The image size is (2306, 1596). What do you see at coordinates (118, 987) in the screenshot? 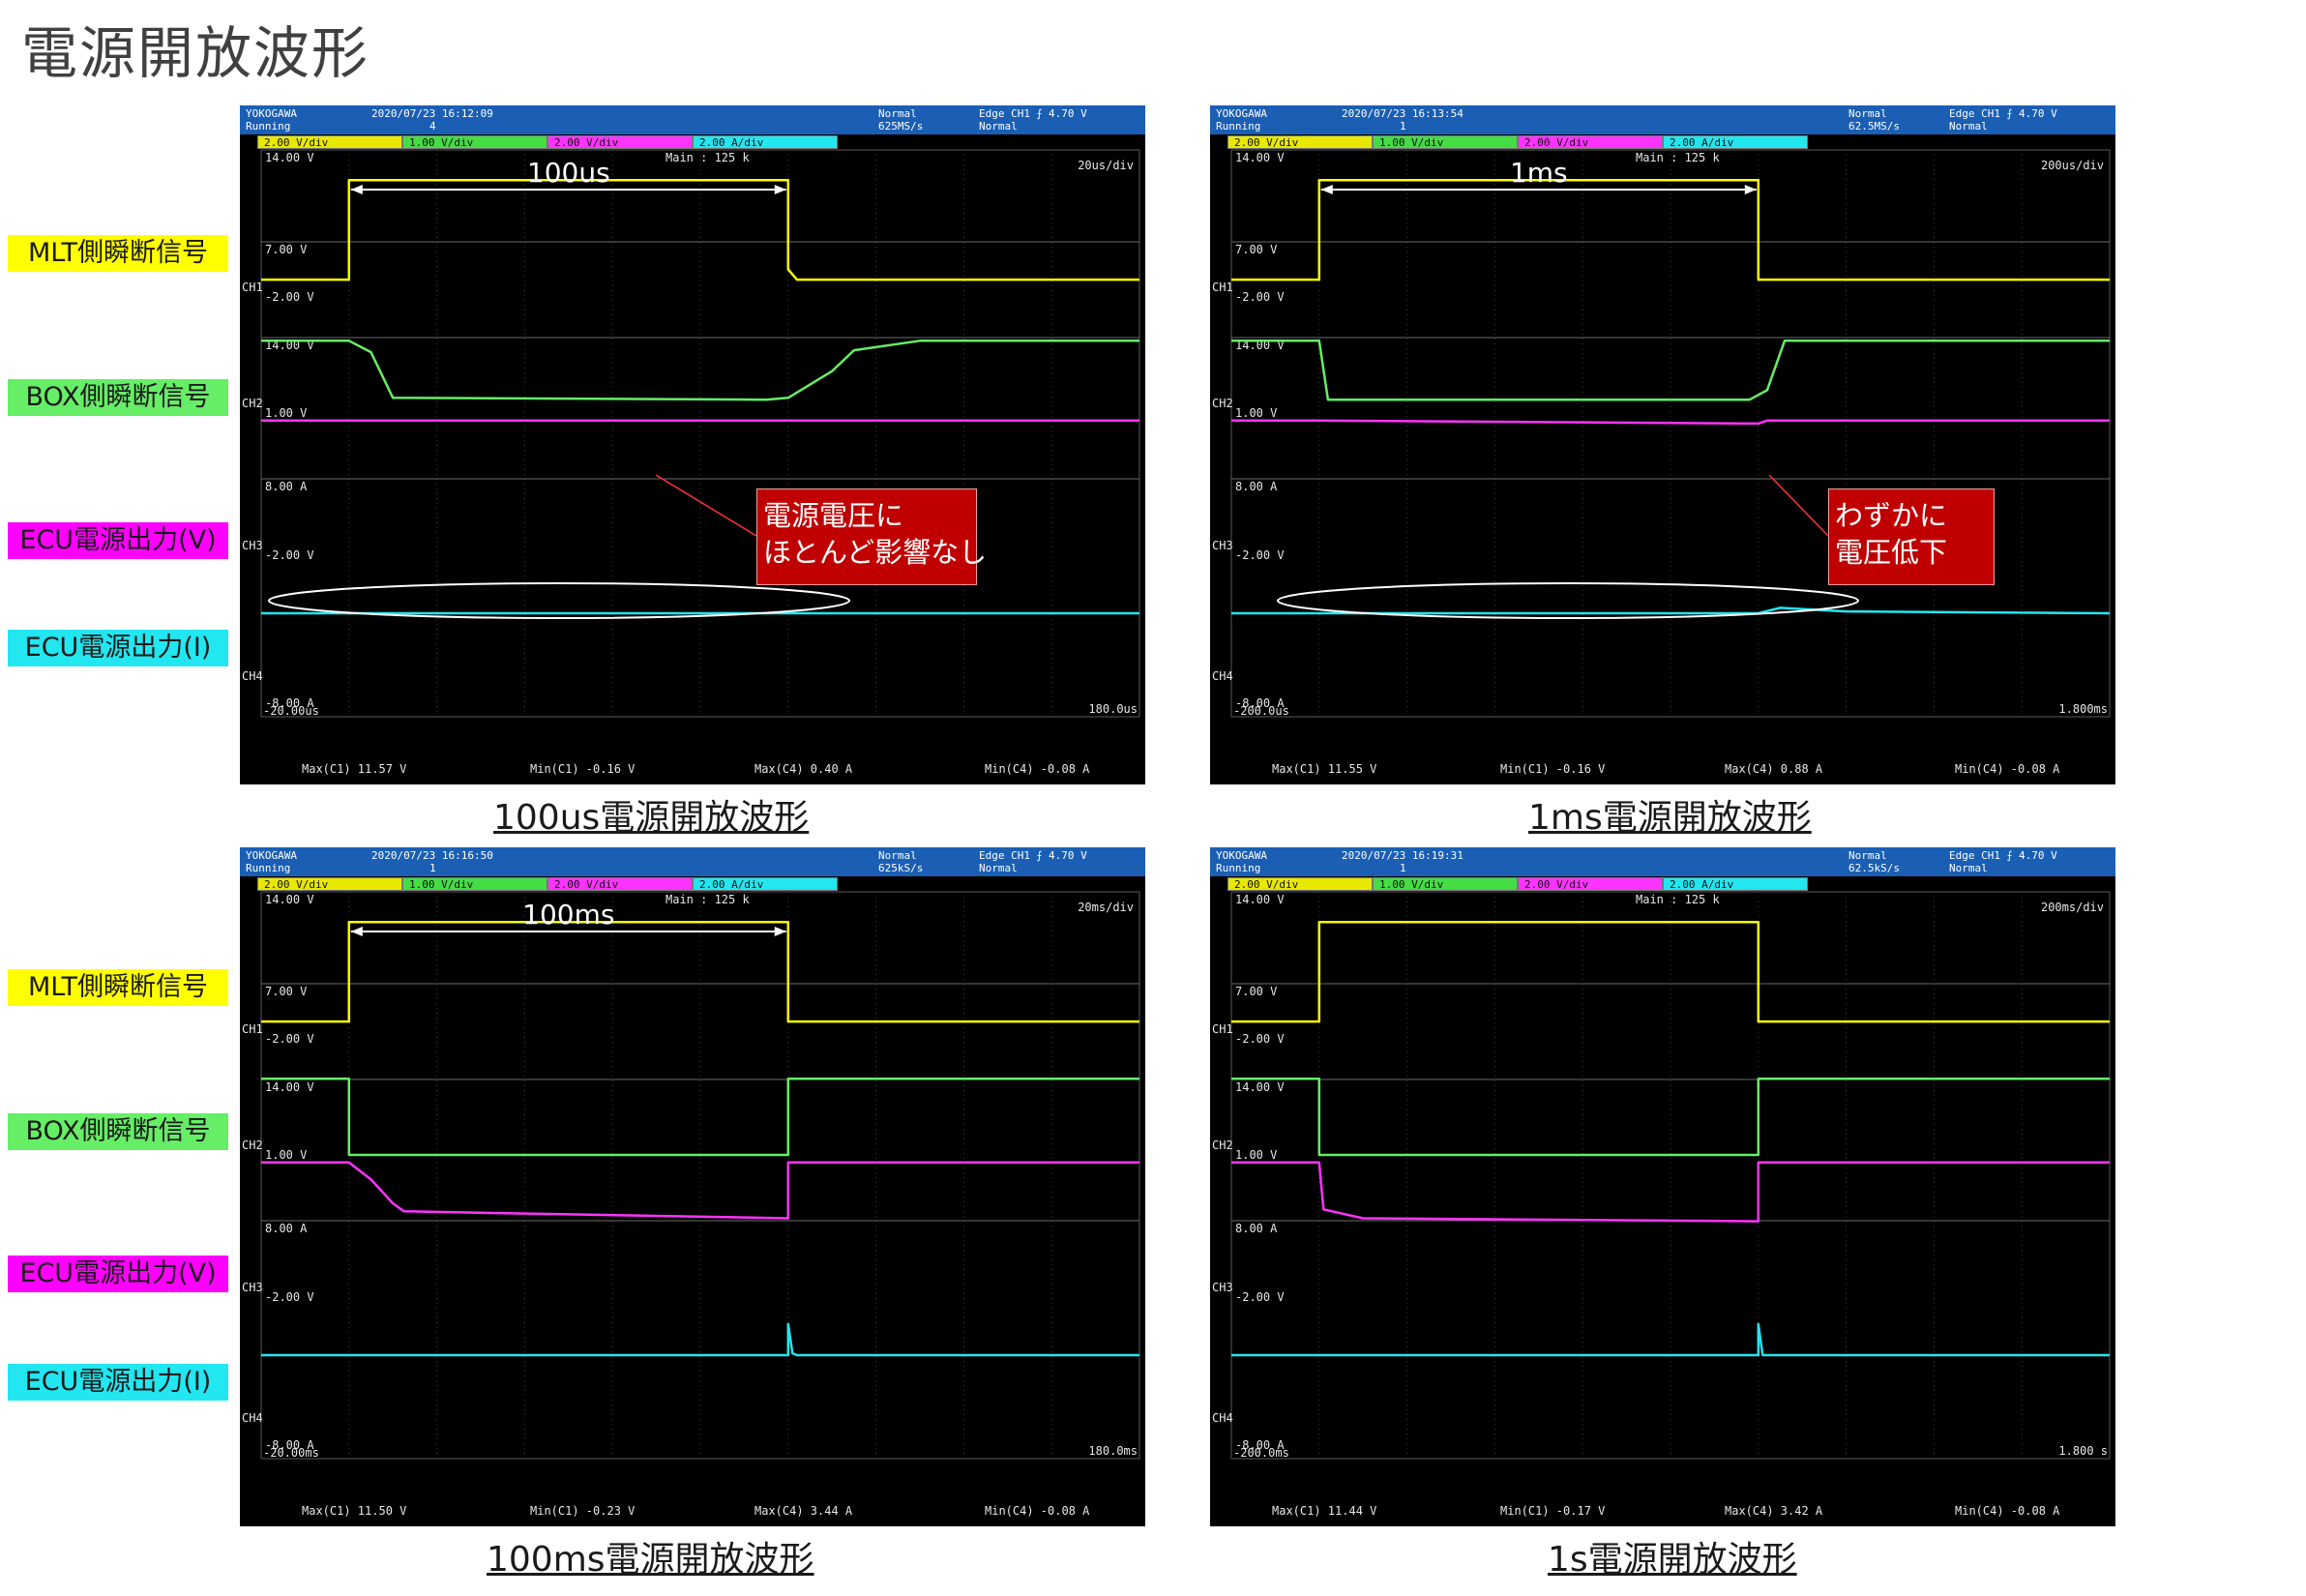
I see `label-mlt: MLT側瞬断信号` at bounding box center [118, 987].